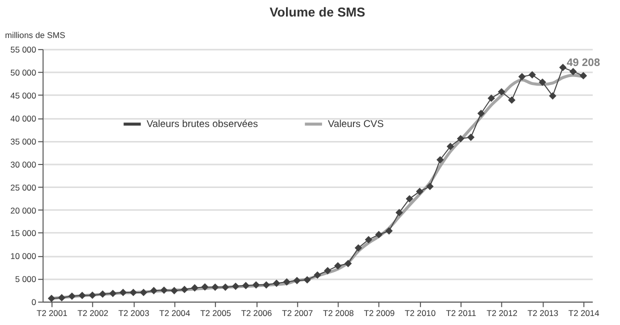 This screenshot has width=620, height=325. What do you see at coordinates (356, 124) in the screenshot?
I see `legend-label: Valeurs CVS` at bounding box center [356, 124].